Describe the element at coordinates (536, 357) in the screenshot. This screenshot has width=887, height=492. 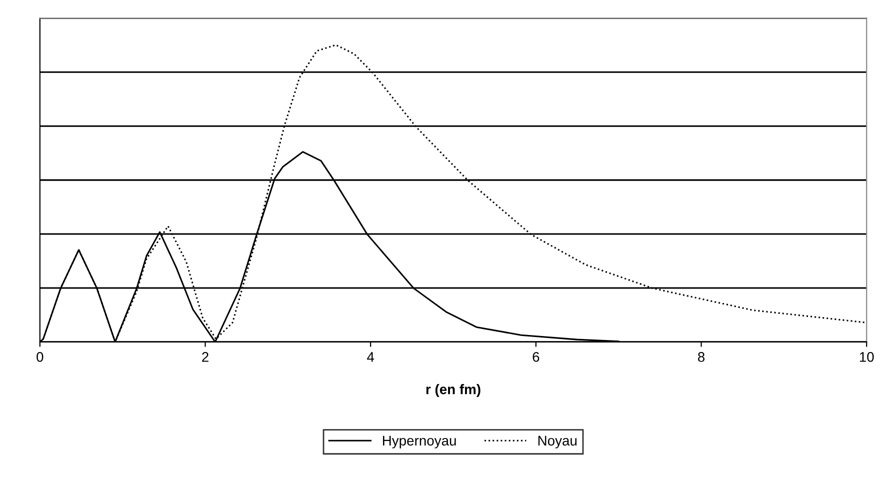
I see `x-tick-label: 6` at that location.